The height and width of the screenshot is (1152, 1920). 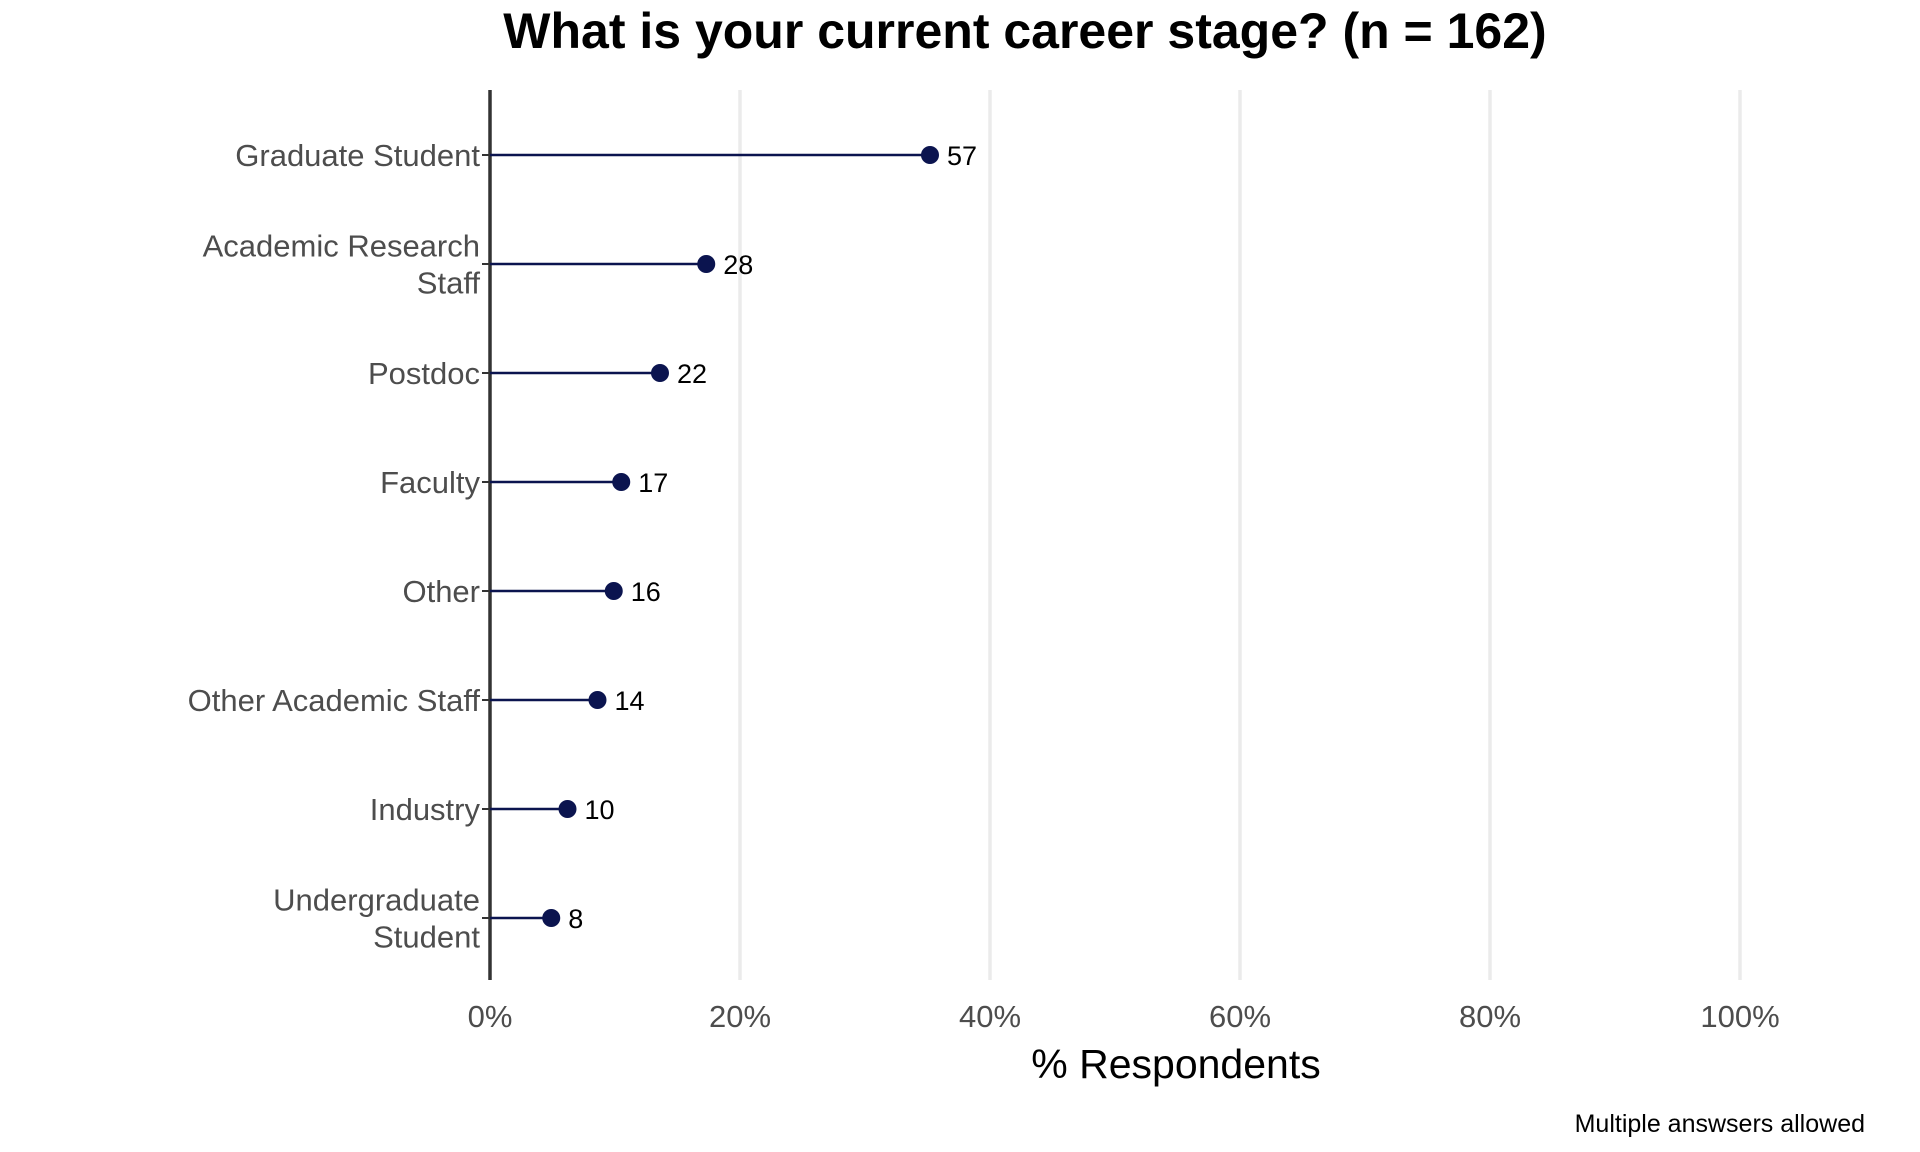 I want to click on y-tick-label-line: Industry, so click(x=425, y=809).